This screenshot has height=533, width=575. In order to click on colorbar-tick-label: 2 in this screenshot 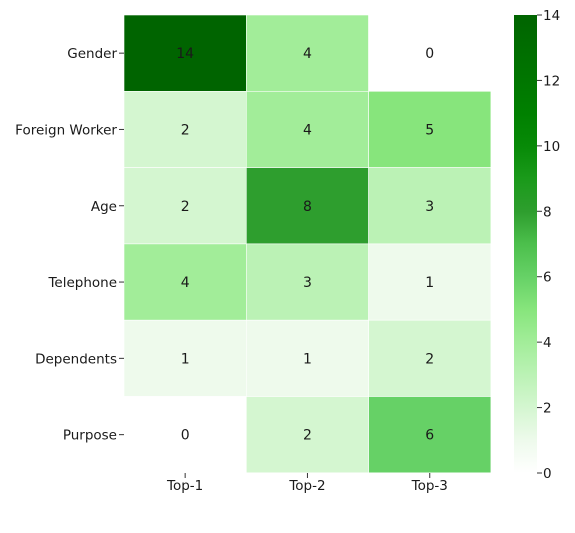, I will do `click(547, 409)`.